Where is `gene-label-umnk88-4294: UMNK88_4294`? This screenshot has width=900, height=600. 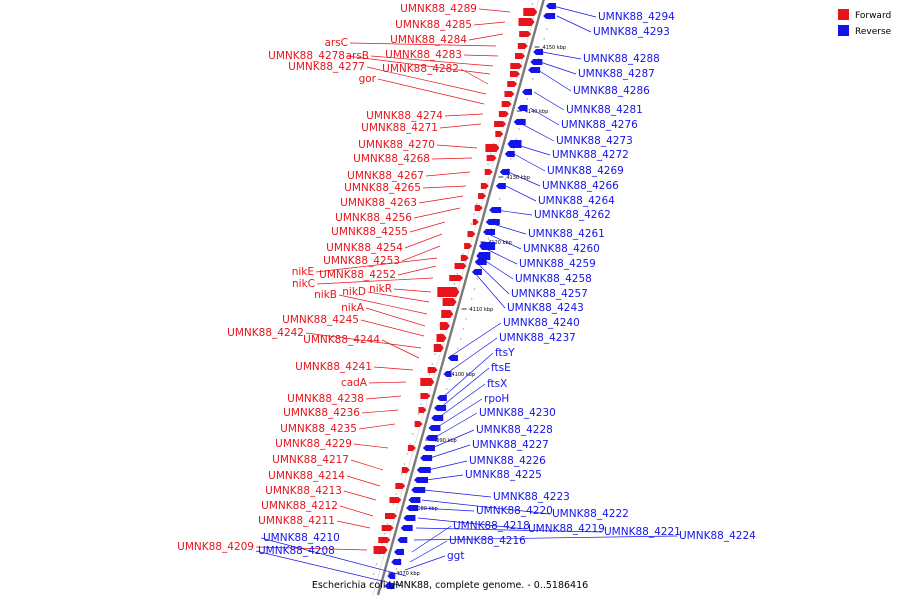
gene-label-umnk88-4294: UMNK88_4294 is located at coordinates (636, 17).